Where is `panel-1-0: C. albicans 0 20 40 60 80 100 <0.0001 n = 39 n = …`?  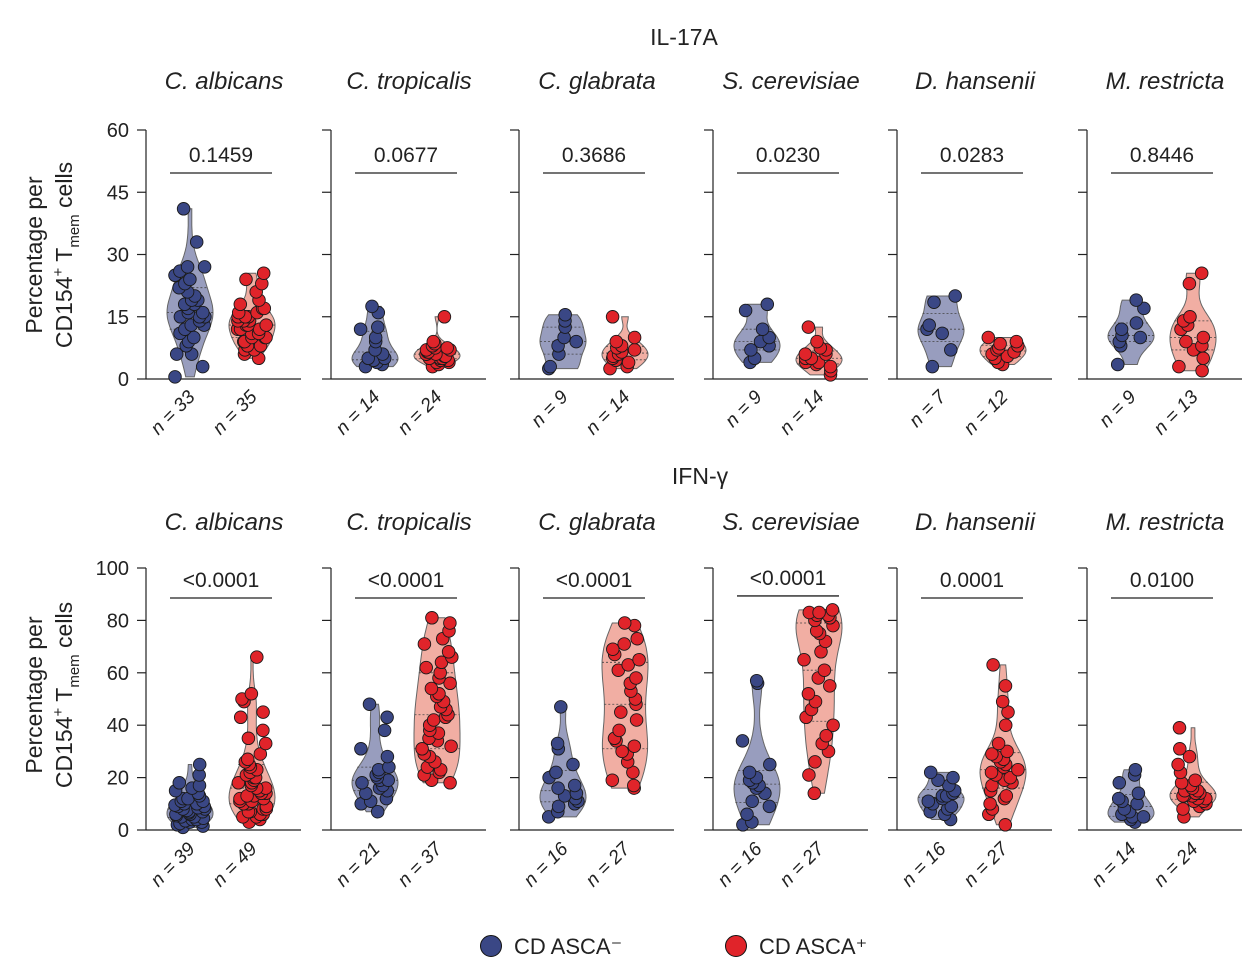 panel-1-0: C. albicans 0 20 40 60 80 100 <0.0001 n = 39 n = … is located at coordinates (198, 700).